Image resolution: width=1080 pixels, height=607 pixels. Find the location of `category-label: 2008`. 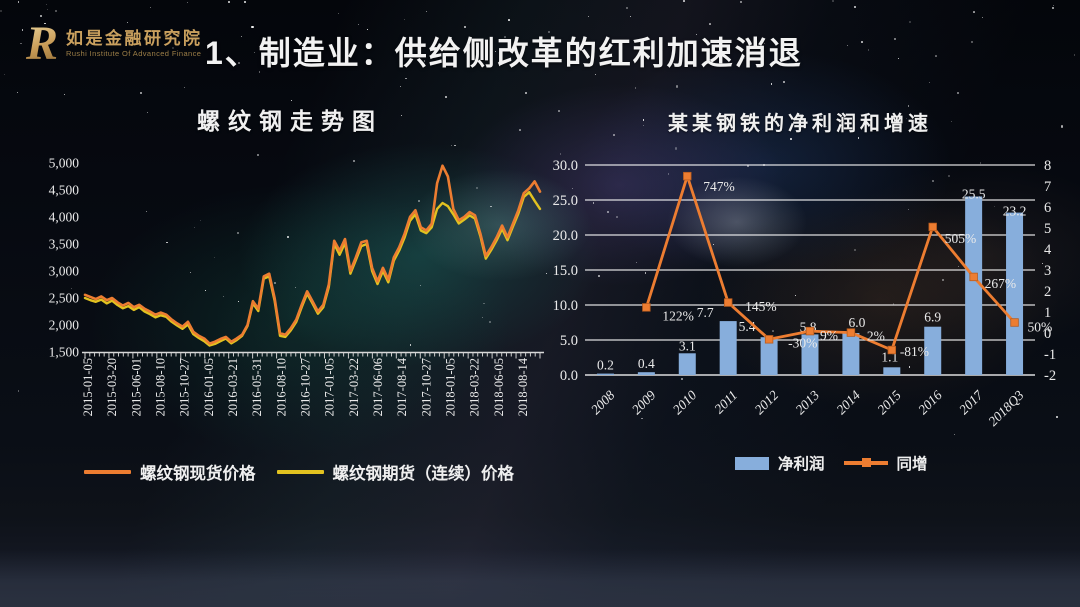

category-label: 2008 is located at coordinates (603, 402).